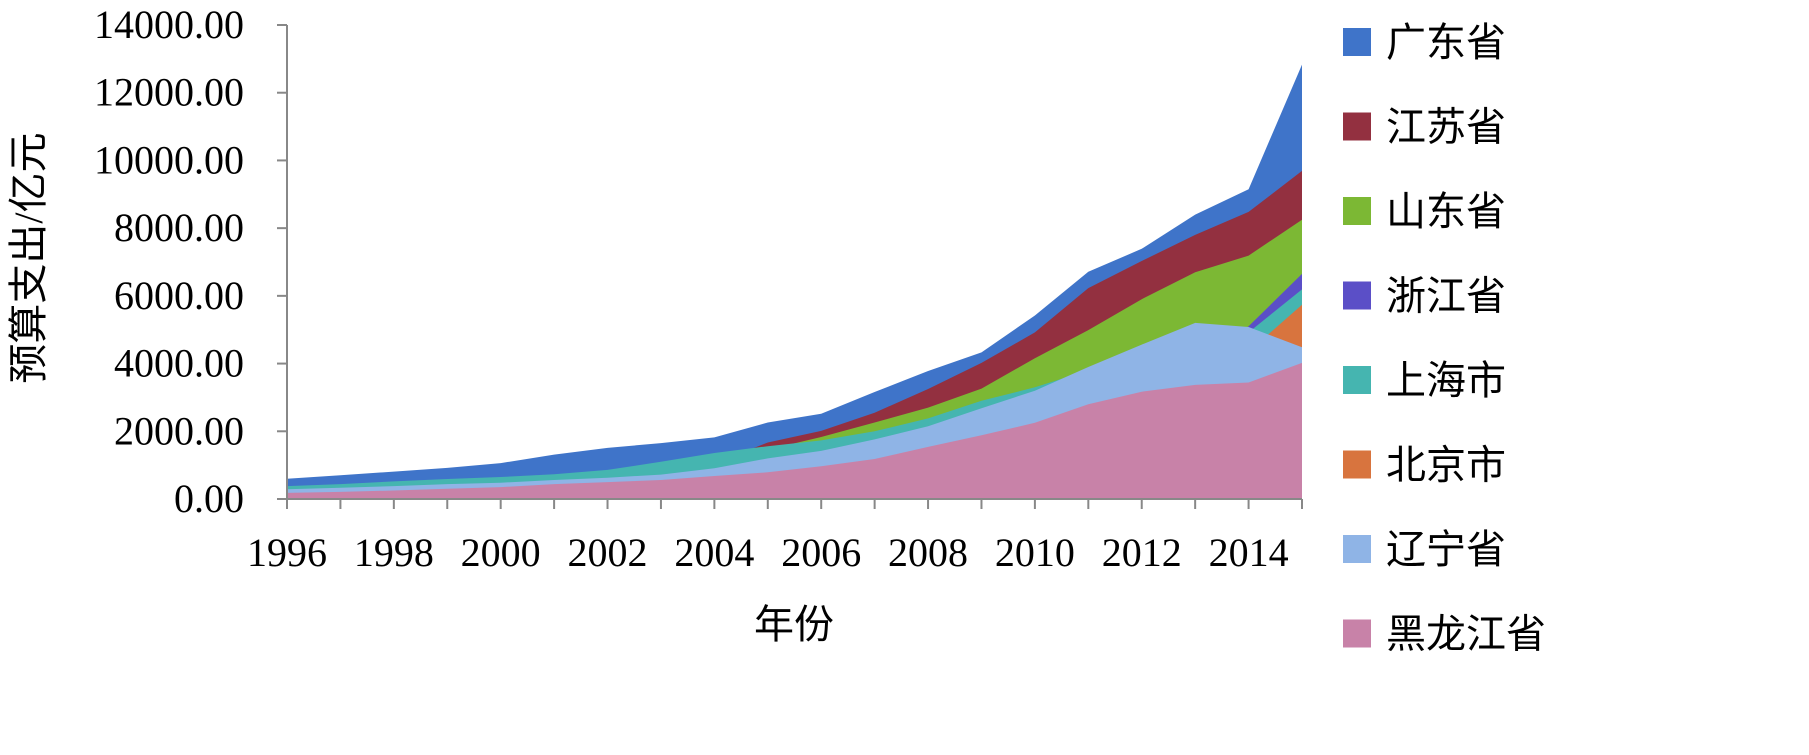 The height and width of the screenshot is (755, 1809). I want to click on legend-label: 上海市, so click(1446, 380).